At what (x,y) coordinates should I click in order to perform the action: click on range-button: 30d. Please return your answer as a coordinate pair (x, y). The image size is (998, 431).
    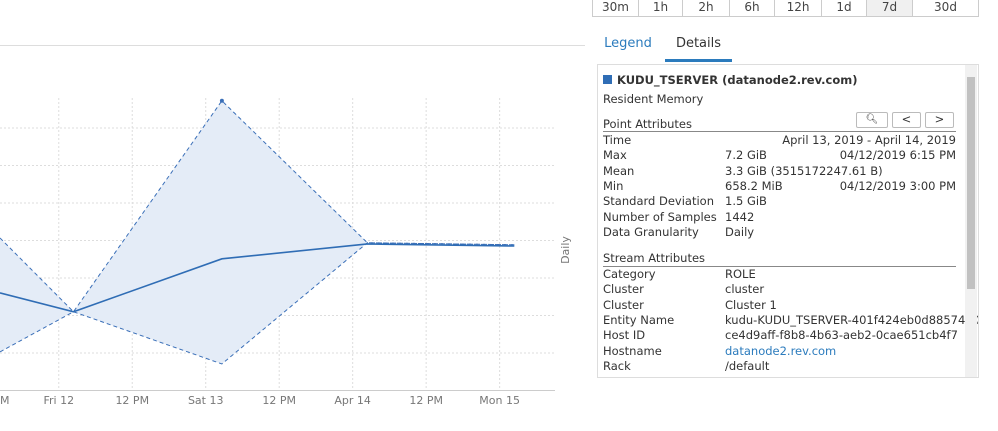
    Looking at the image, I should click on (945, 8).